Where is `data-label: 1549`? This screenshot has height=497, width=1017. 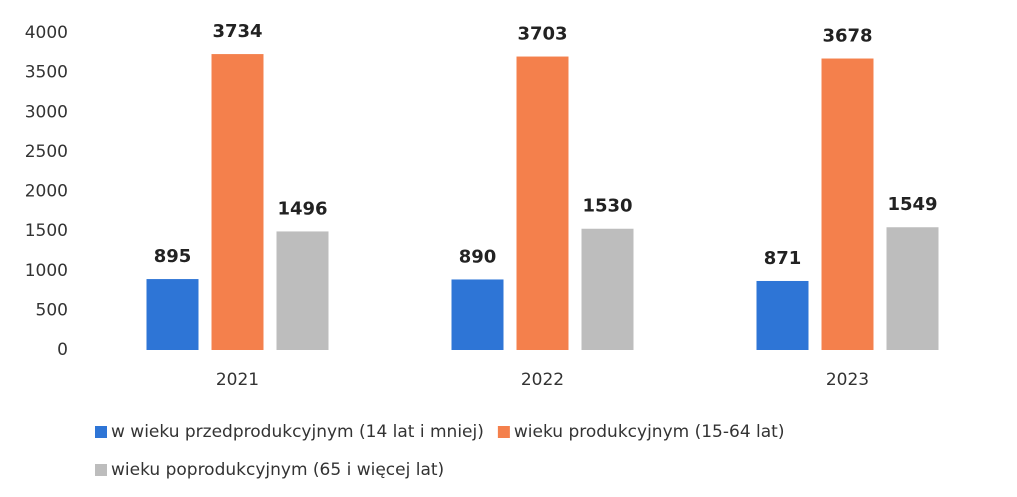
data-label: 1549 is located at coordinates (912, 204).